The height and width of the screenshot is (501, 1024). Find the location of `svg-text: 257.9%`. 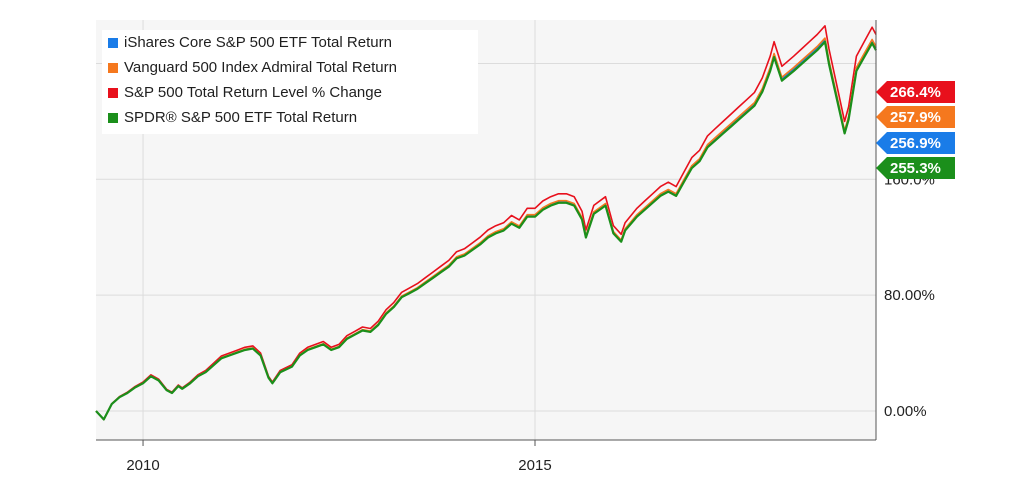

svg-text: 257.9% is located at coordinates (915, 117).